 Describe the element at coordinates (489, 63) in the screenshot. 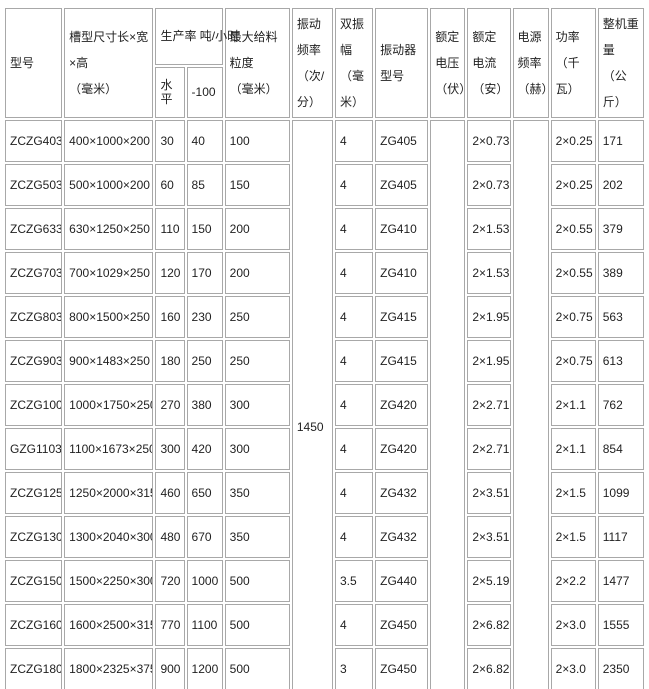

I see `header-rated-current: 额定电流 （安）` at that location.